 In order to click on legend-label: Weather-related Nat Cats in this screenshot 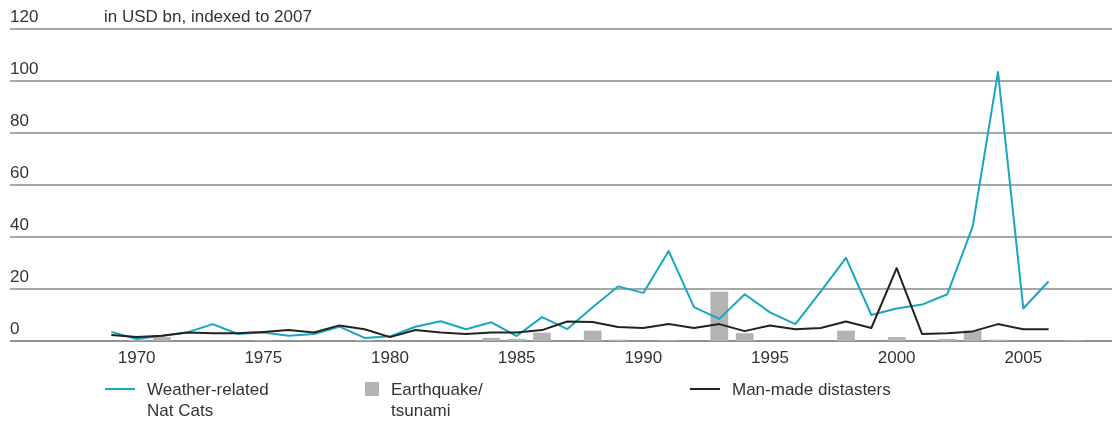, I will do `click(208, 400)`.